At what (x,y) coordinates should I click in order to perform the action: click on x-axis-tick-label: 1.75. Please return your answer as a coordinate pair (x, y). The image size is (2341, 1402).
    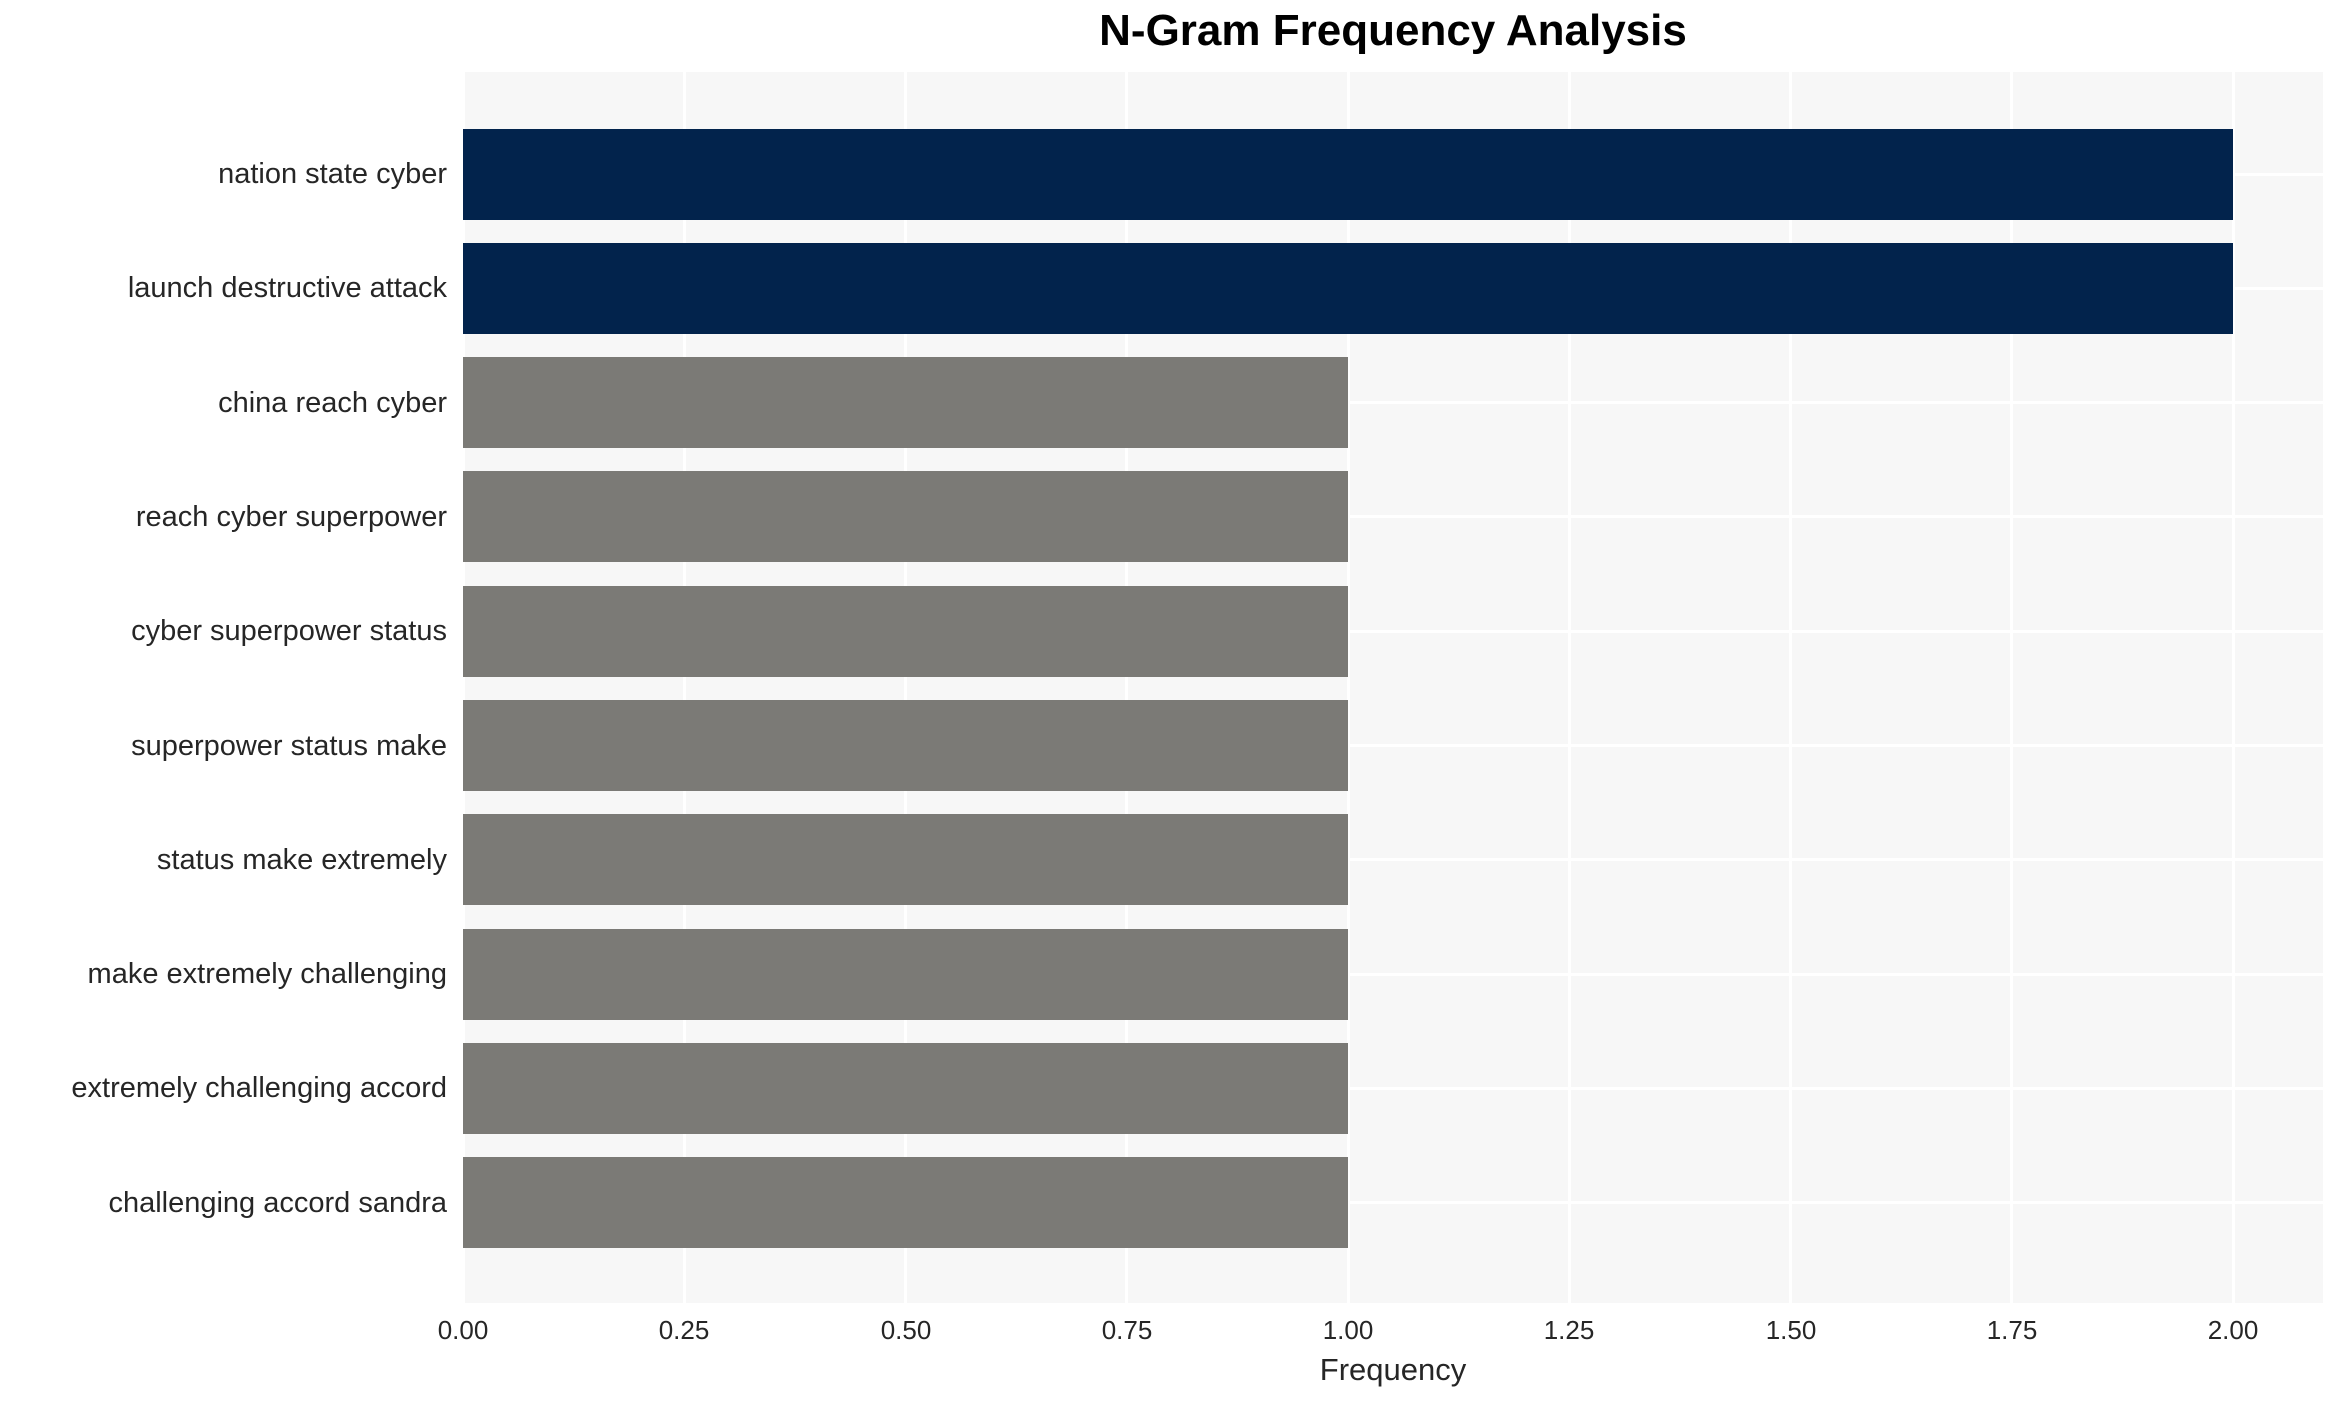
    Looking at the image, I should click on (2012, 1330).